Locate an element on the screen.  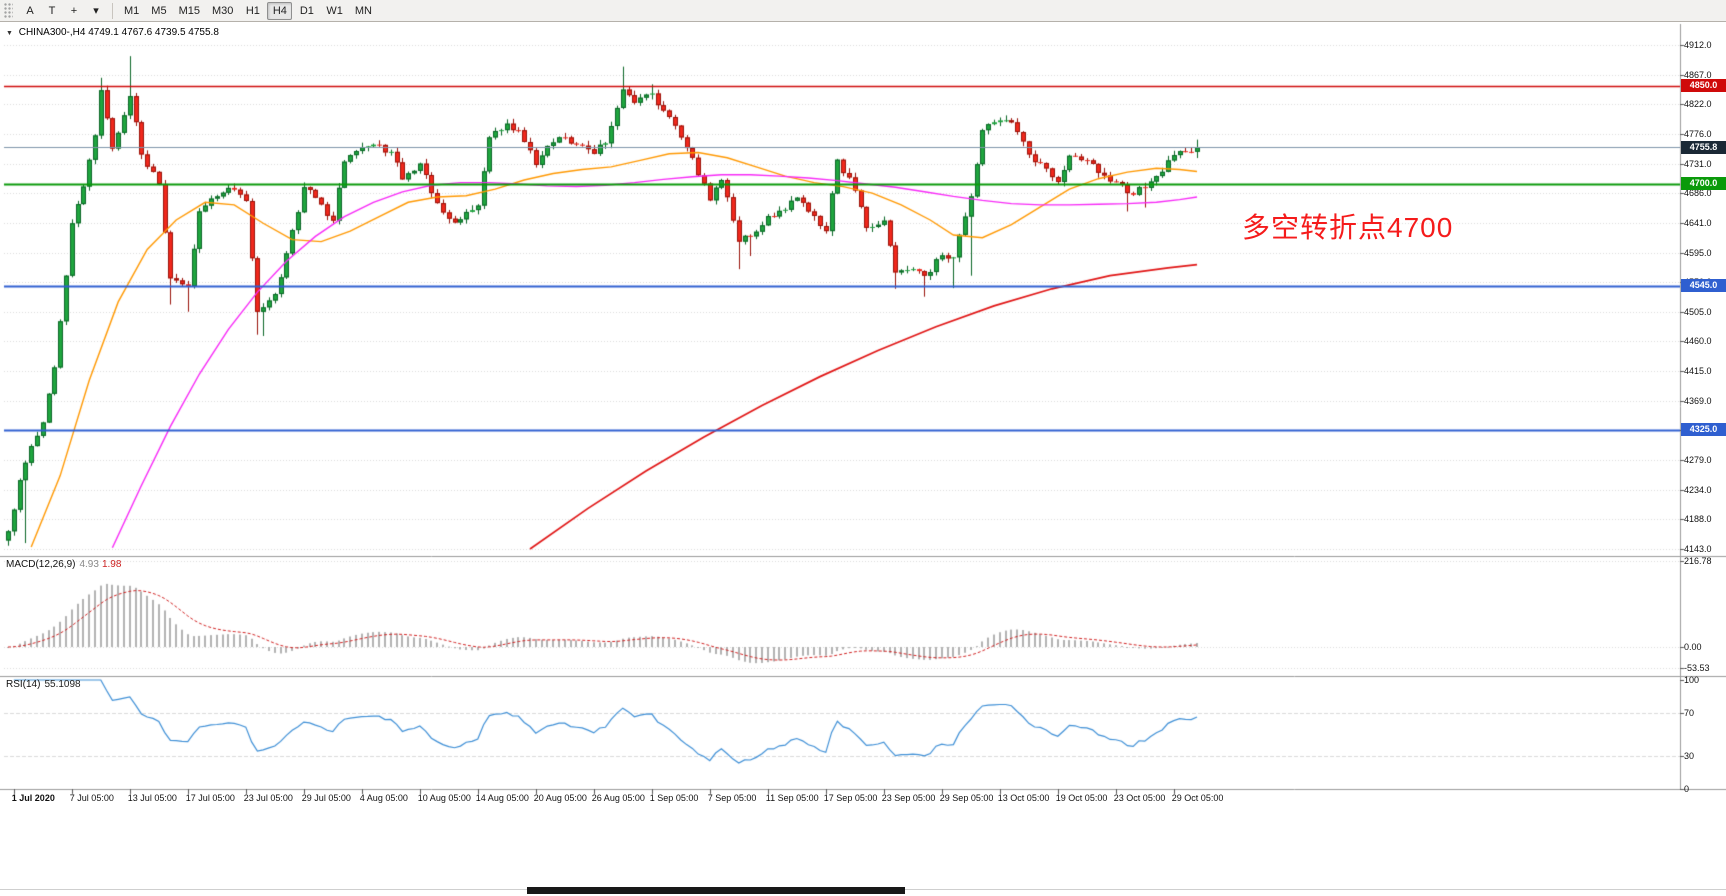
time-axis-label: 11 Sep 05:00 is located at coordinates (792, 798).